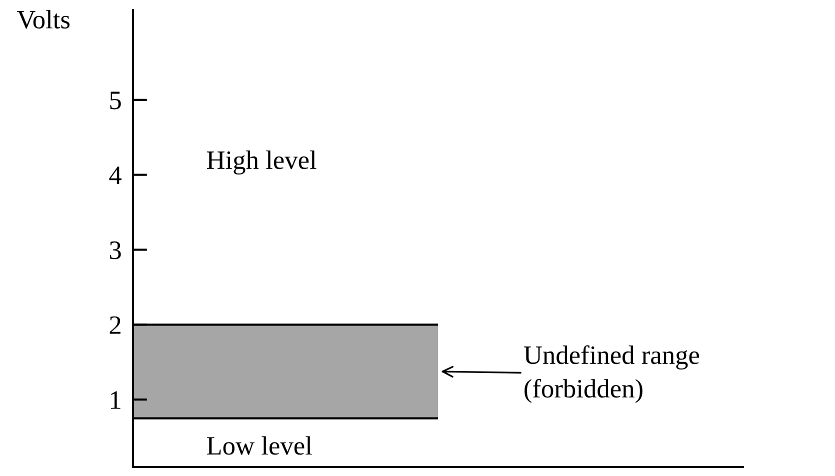 This screenshot has height=476, width=835. Describe the element at coordinates (612, 374) in the screenshot. I see `text: Undefined range (forbidden)` at that location.